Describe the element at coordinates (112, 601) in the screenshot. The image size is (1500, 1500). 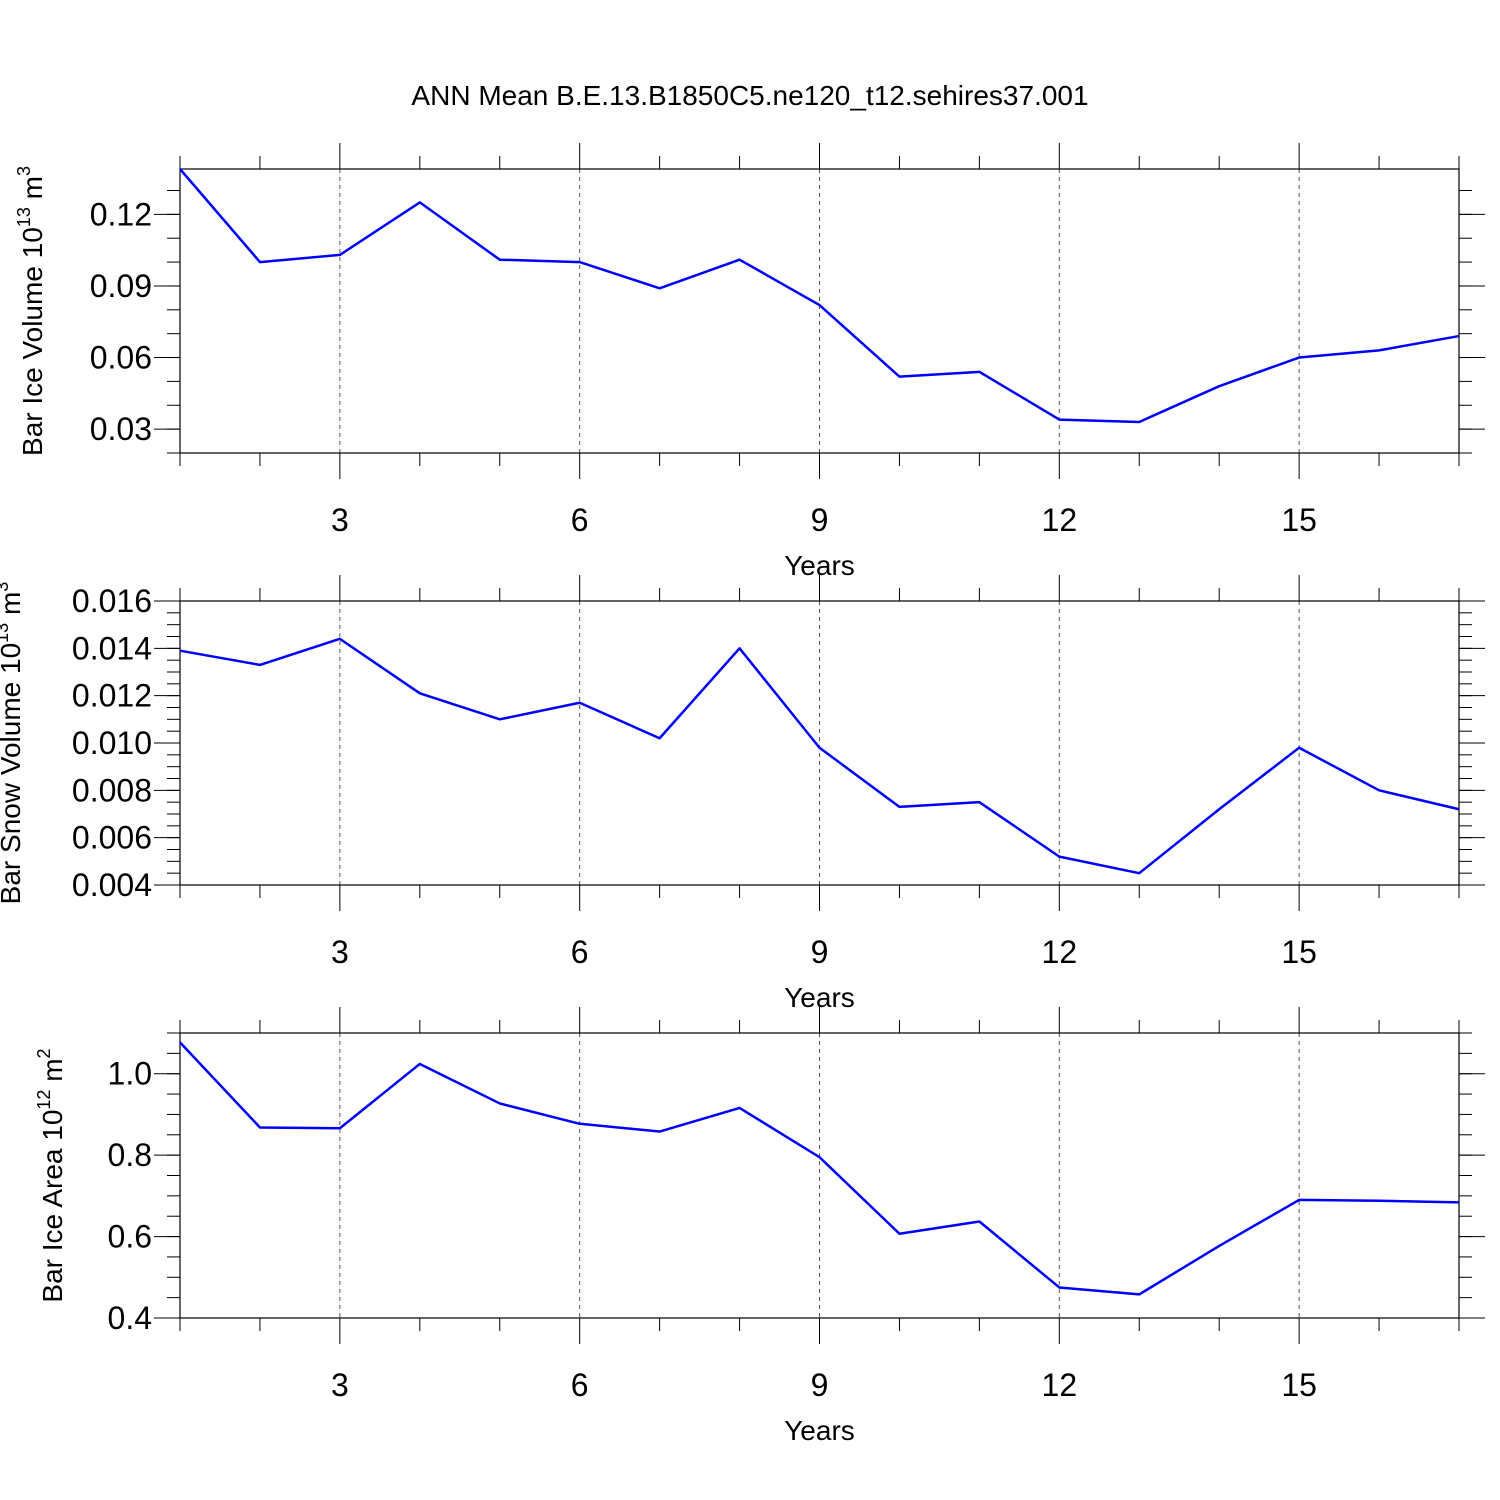
I see `y-tick-label: 0.016` at that location.